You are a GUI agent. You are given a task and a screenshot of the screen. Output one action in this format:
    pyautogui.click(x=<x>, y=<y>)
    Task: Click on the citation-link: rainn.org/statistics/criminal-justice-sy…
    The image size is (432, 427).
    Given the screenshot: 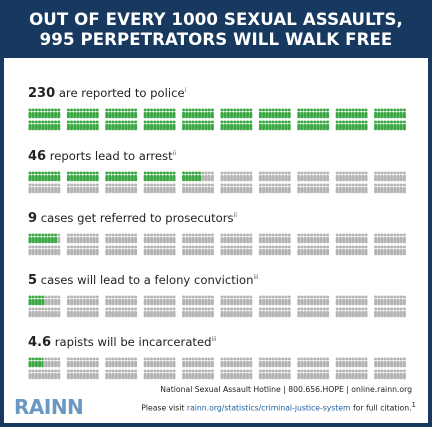 What is the action you would take?
    pyautogui.click(x=268, y=408)
    